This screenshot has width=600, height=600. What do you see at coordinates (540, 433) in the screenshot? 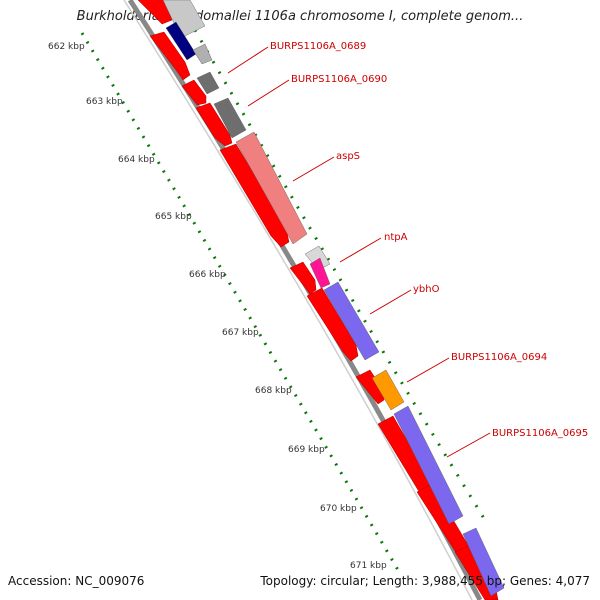
I see `gene-label: BURPS1106A_0695` at bounding box center [540, 433].